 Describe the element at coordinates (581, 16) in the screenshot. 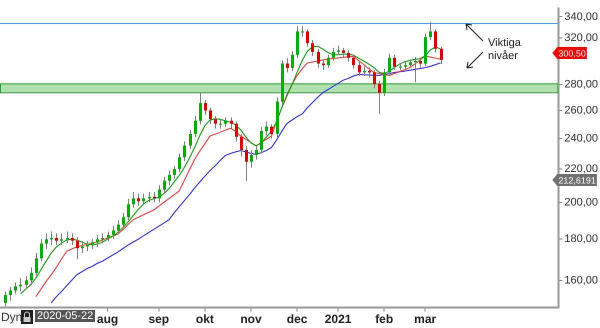

I see `y-tick-label: 340,00` at that location.